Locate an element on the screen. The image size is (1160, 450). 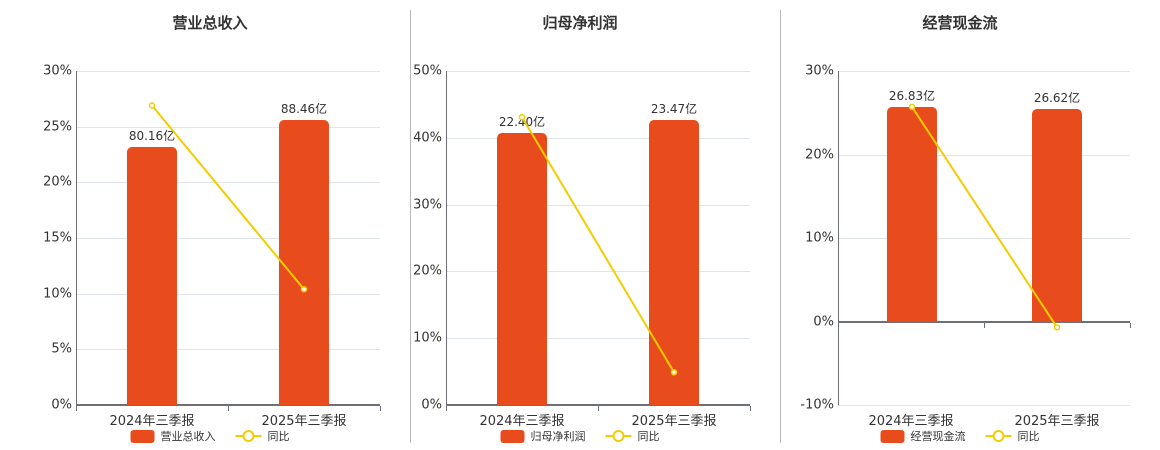
y-tick-label: 5% is located at coordinates (61, 349).